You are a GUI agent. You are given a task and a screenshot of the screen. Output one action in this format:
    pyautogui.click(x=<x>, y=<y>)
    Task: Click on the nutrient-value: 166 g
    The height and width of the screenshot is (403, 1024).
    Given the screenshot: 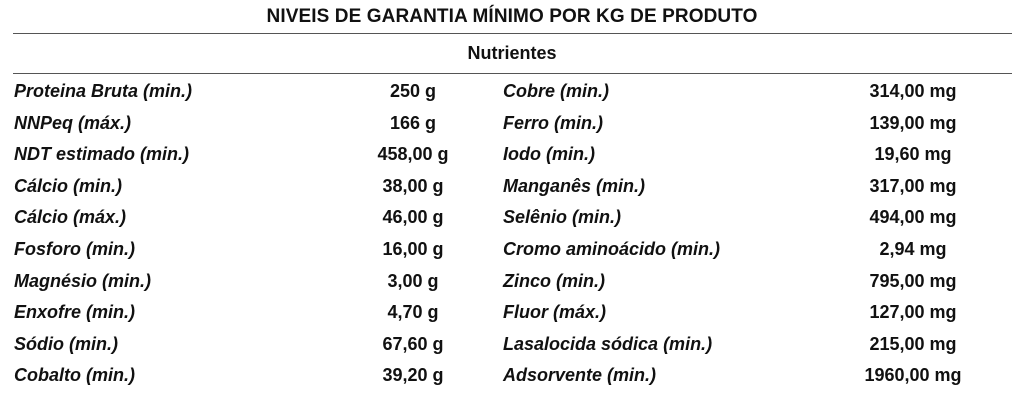 What is the action you would take?
    pyautogui.click(x=413, y=122)
    